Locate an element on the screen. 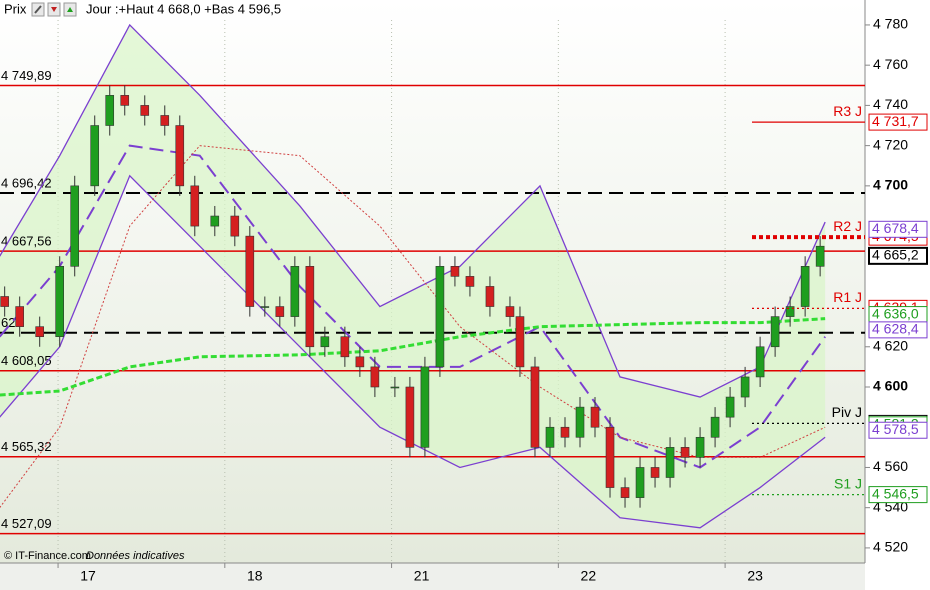  header-label: Prix is located at coordinates (15, 8).